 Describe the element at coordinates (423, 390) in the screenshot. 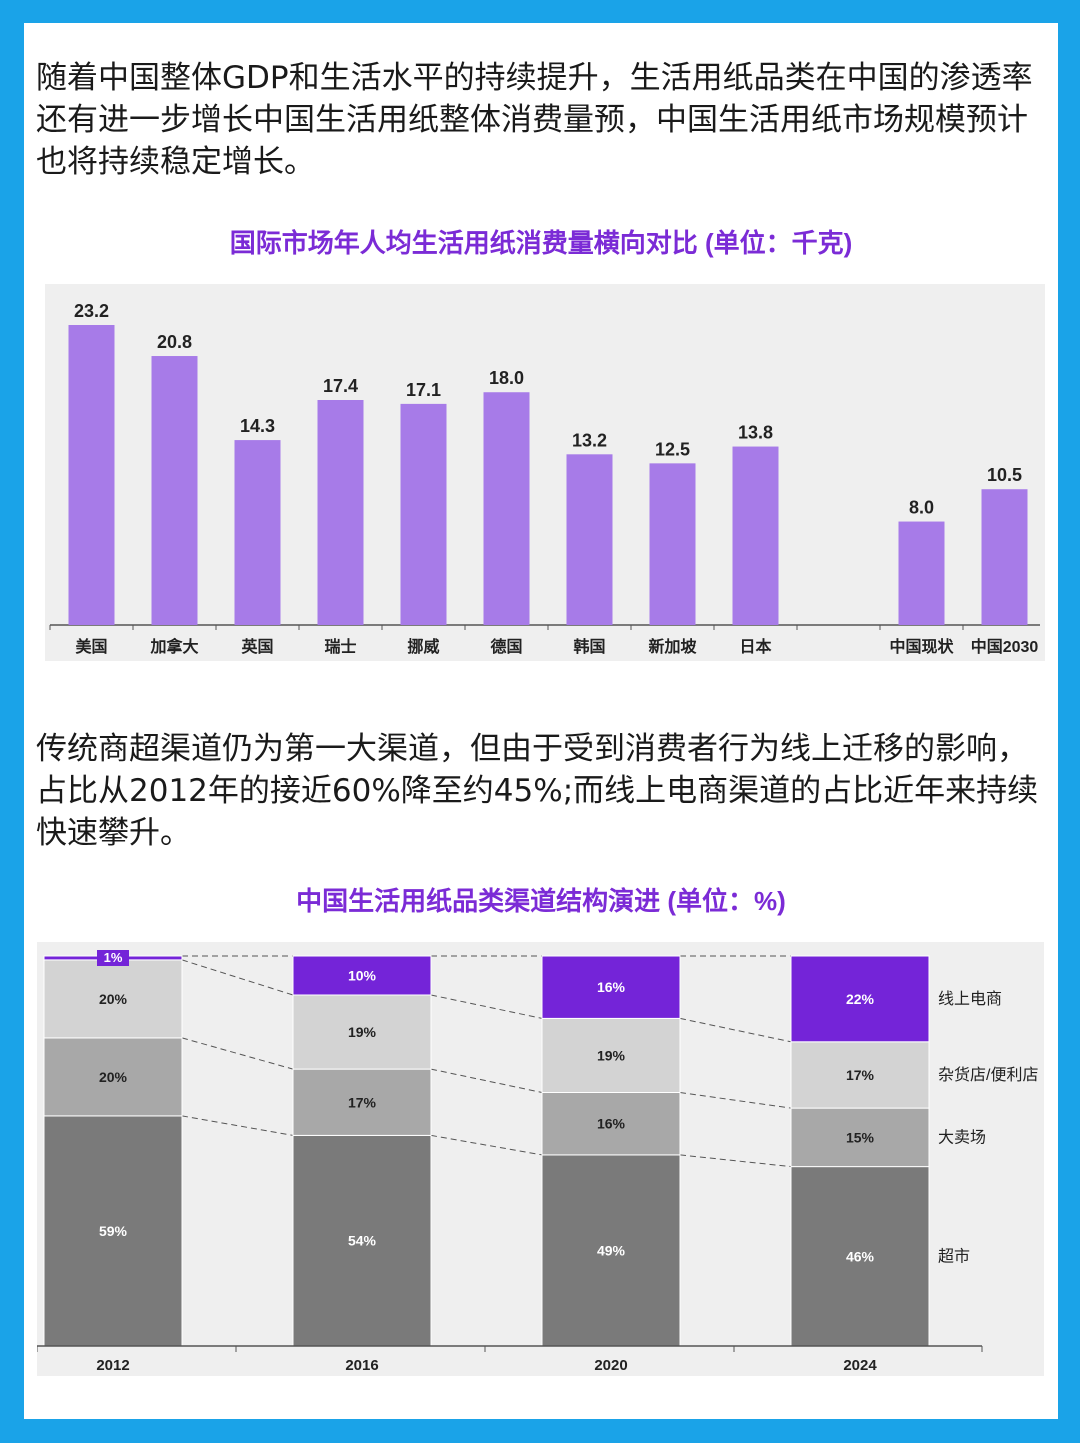

I see `bar-value-label: 17.1` at that location.